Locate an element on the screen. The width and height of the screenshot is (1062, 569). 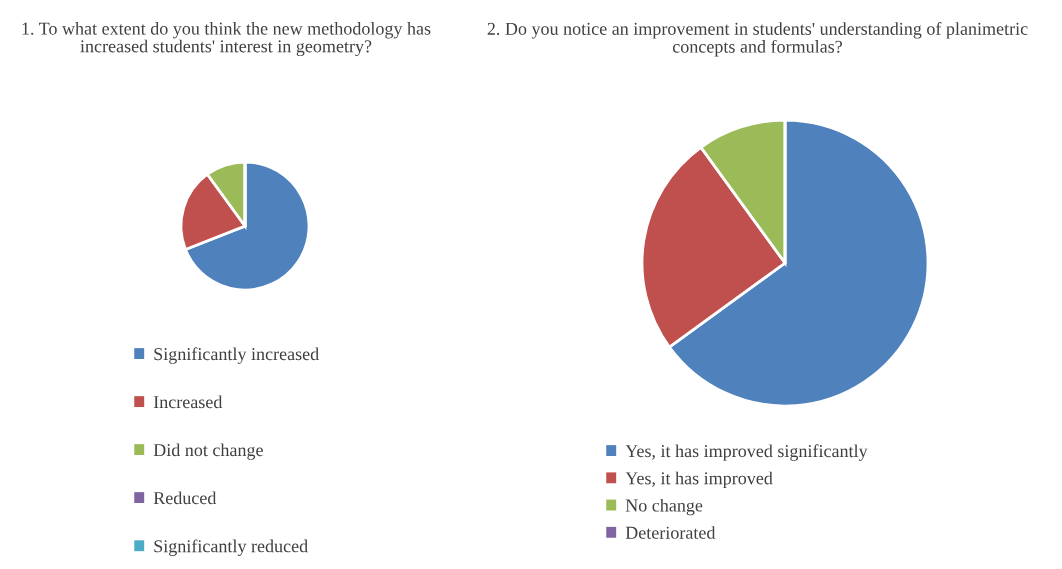
chart-title: 2. Do you notice an improvement in students' understanding of planimetric concepts and formulas? is located at coordinates (757, 39).